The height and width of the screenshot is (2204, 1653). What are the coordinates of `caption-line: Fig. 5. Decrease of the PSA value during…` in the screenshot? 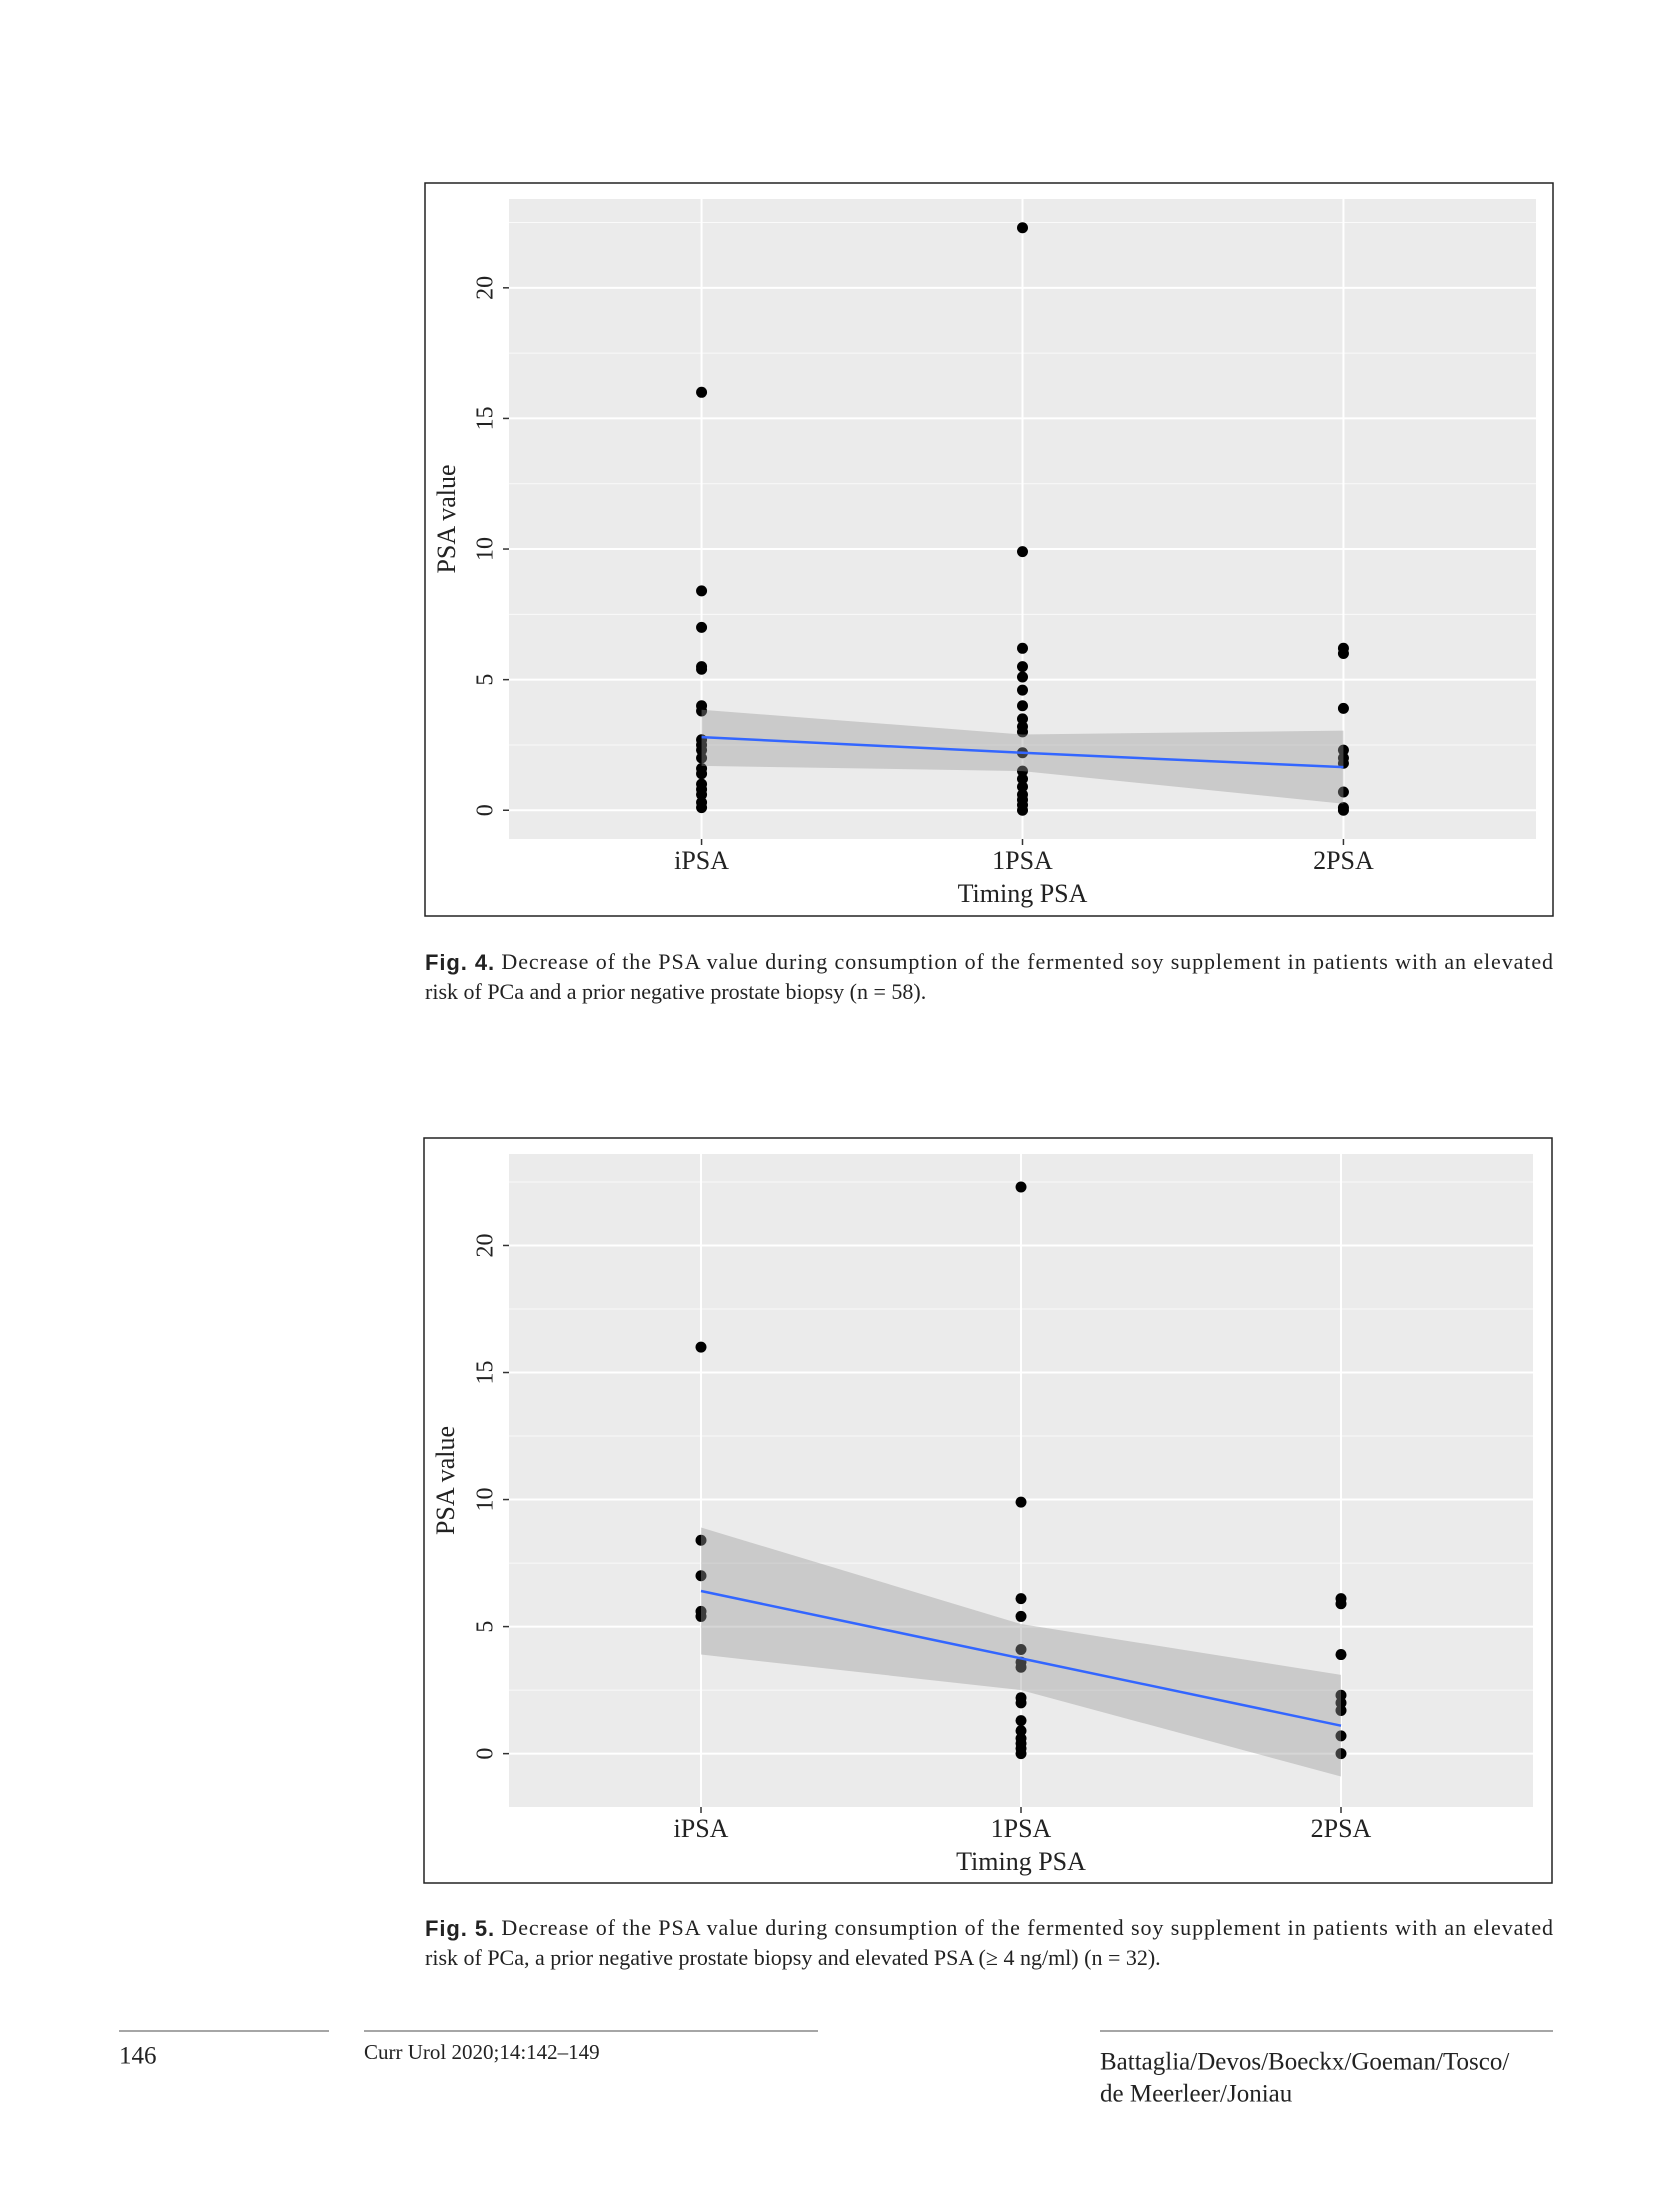 It's located at (989, 1928).